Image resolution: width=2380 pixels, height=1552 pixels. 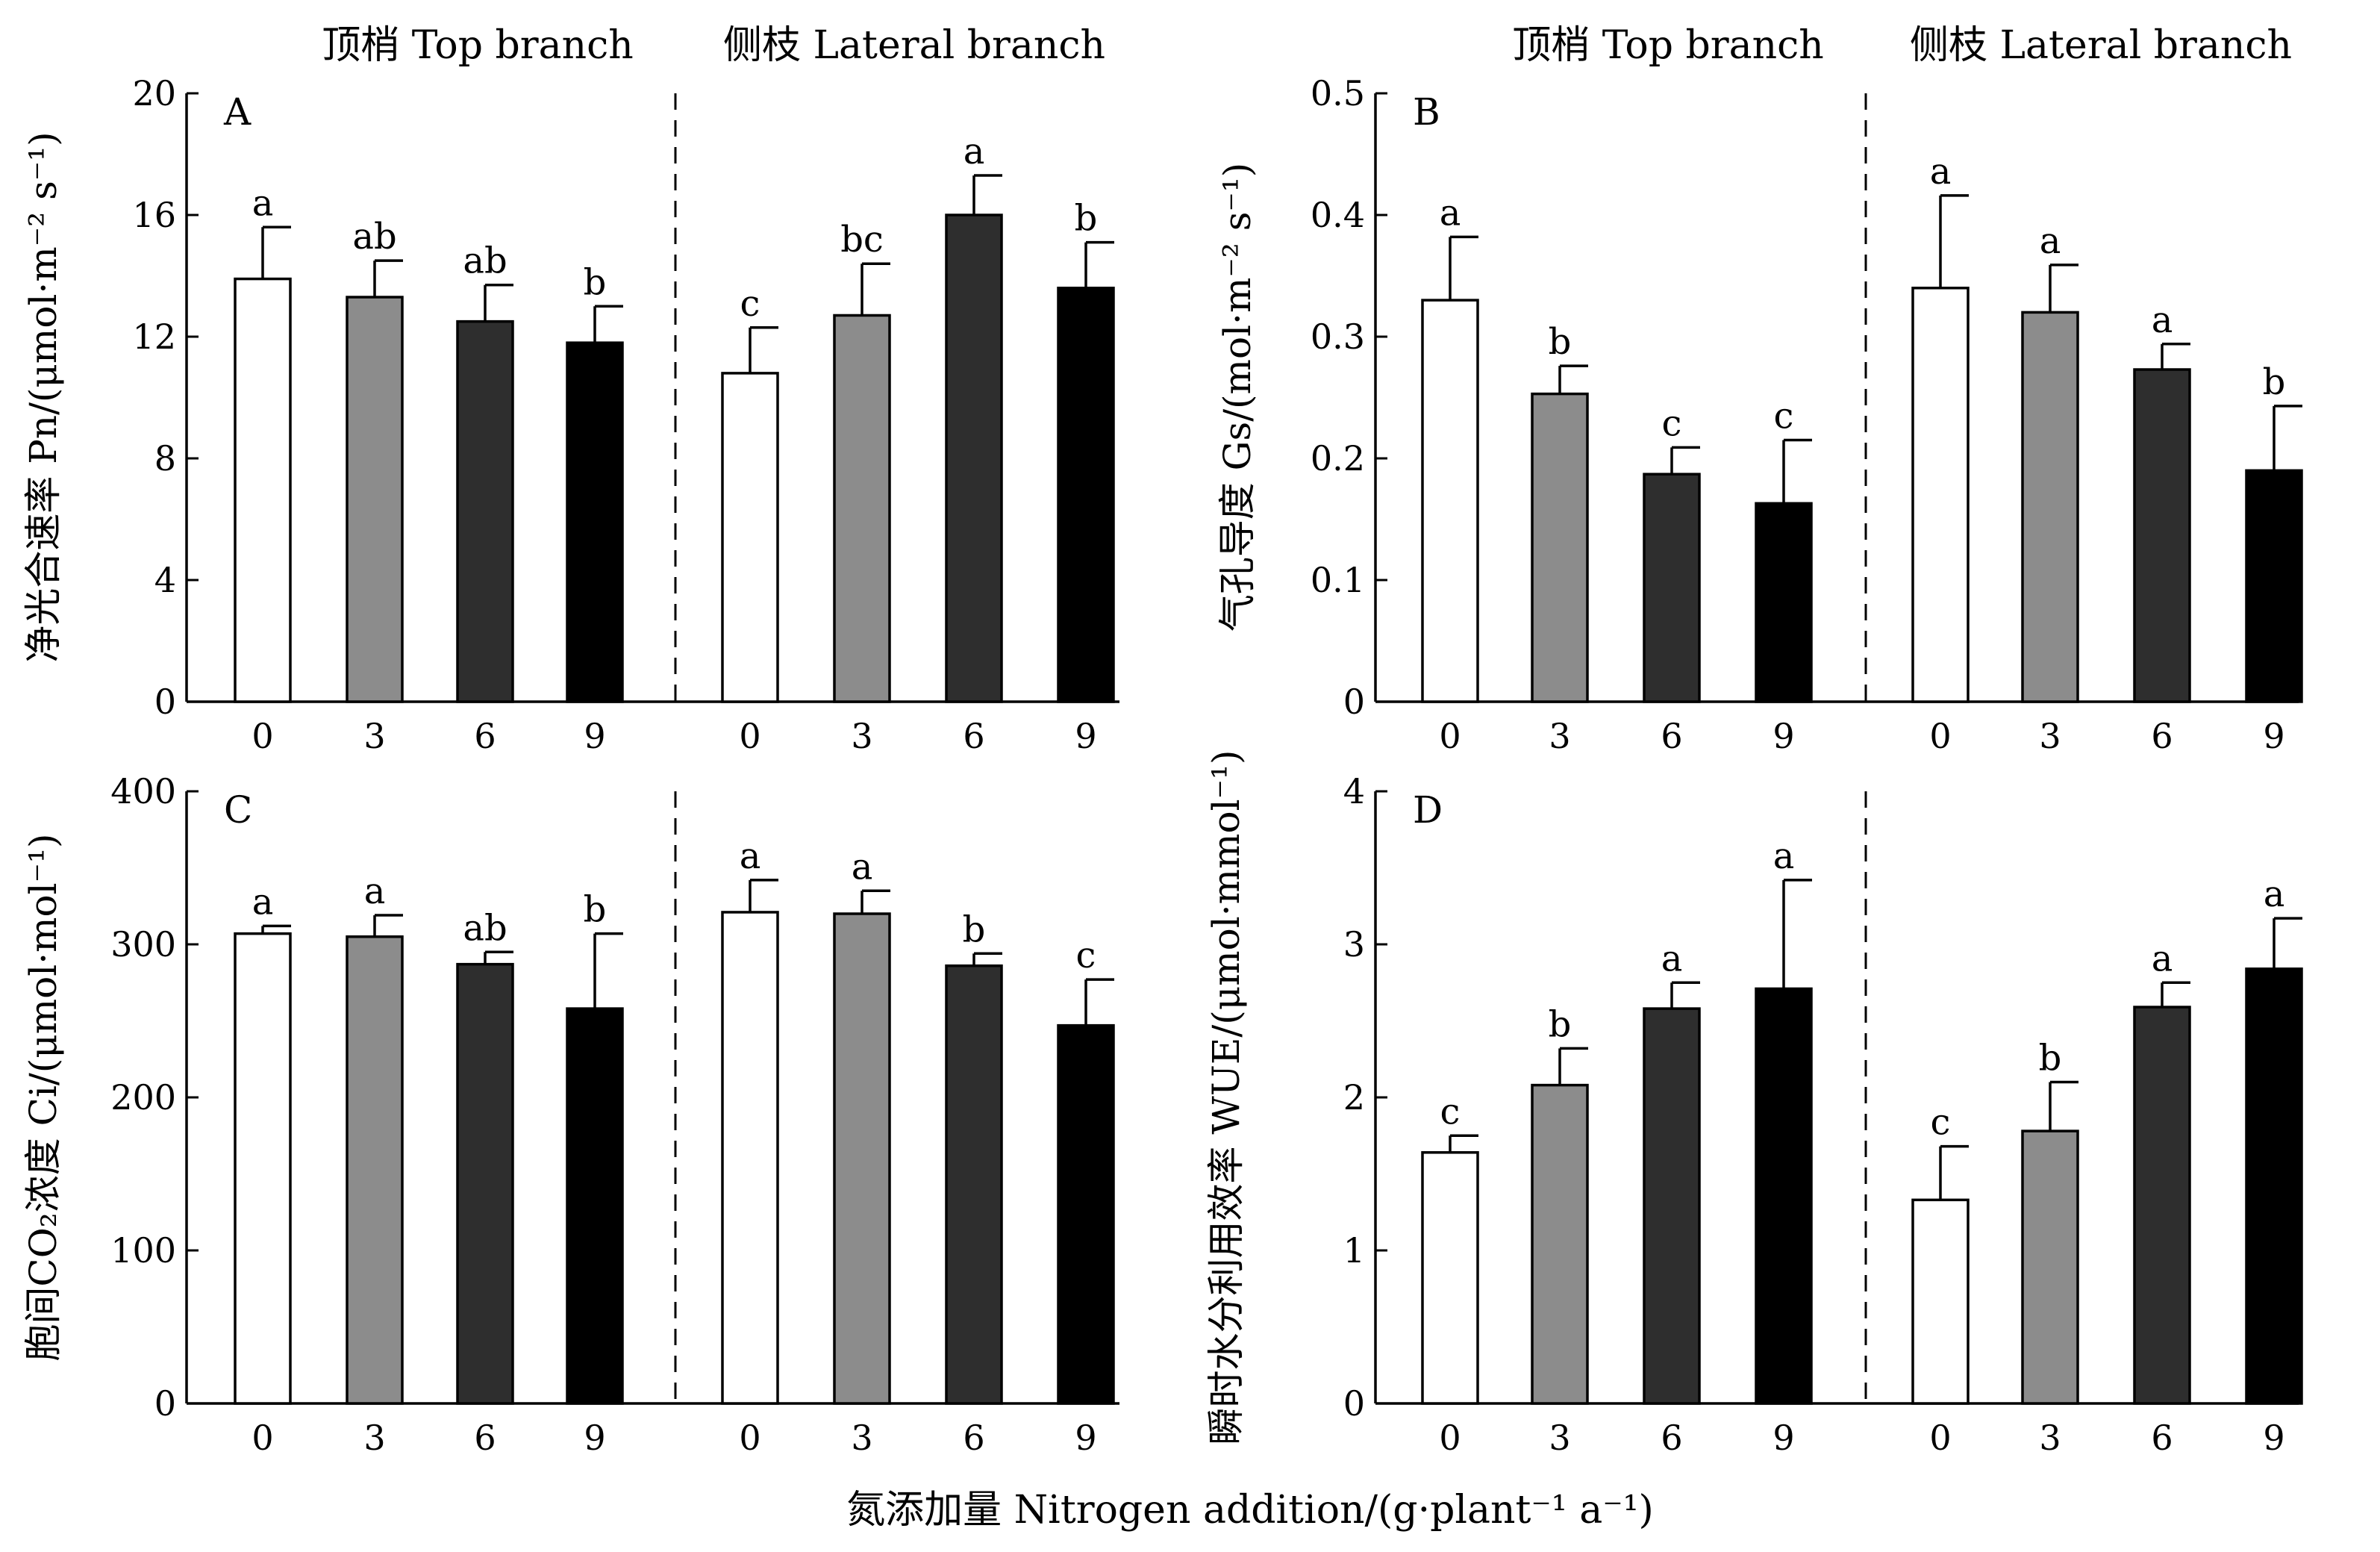 What do you see at coordinates (1428, 810) in the screenshot?
I see `panel-label: D` at bounding box center [1428, 810].